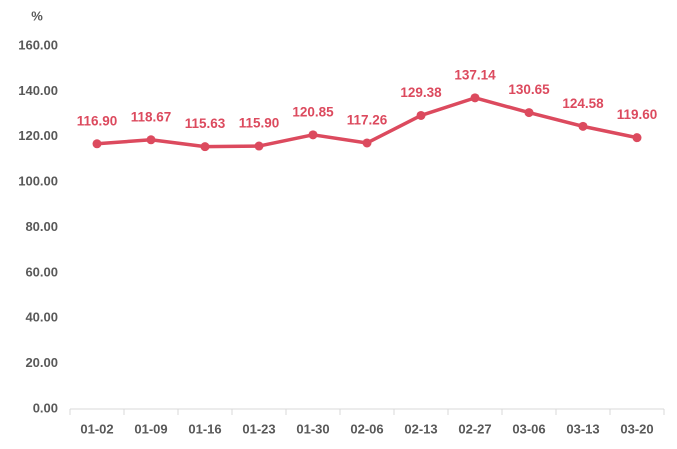  What do you see at coordinates (204, 428) in the screenshot?
I see `x-tick-label: 01-16` at bounding box center [204, 428].